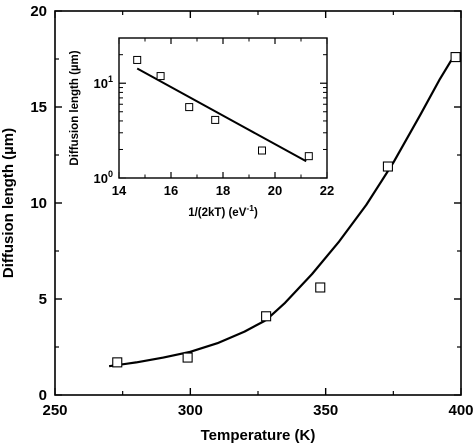  Describe the element at coordinates (327, 190) in the screenshot. I see `inset-x-tick-label: 22` at that location.